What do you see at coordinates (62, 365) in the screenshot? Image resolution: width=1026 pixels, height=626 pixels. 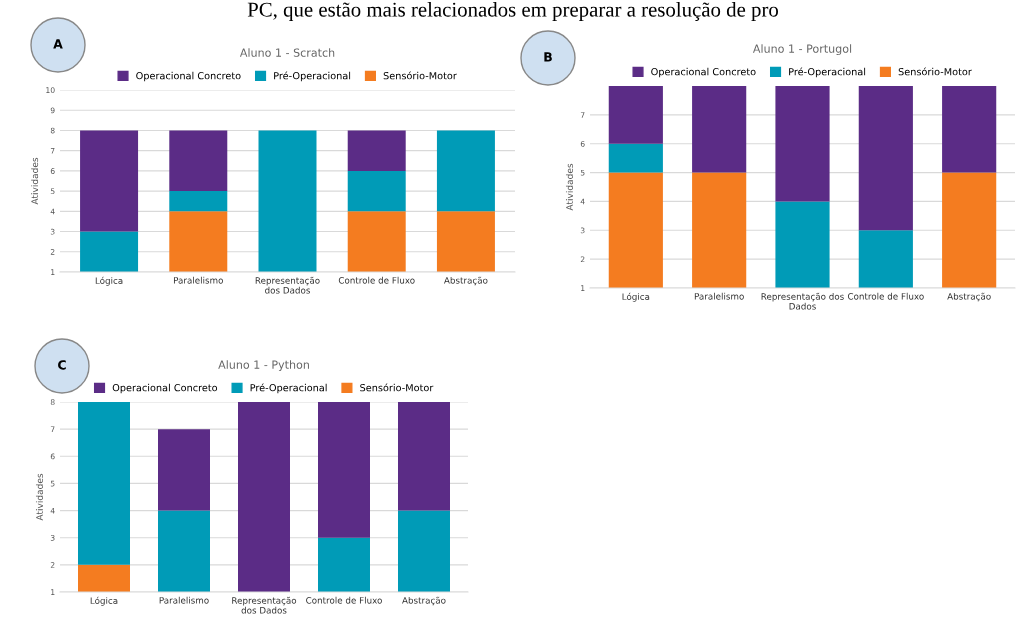 I see `text: C` at bounding box center [62, 365].